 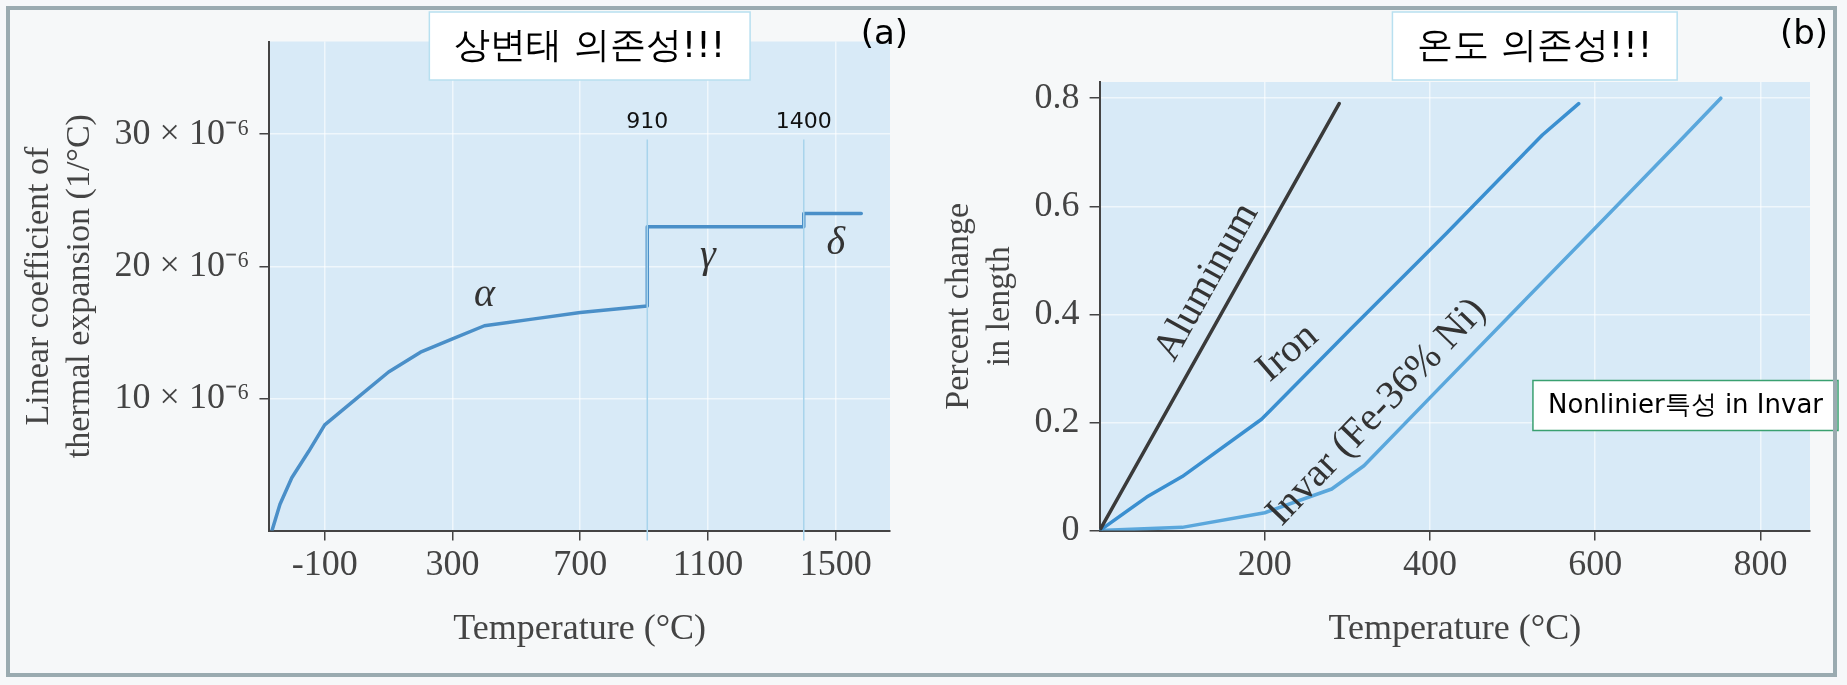 What do you see at coordinates (708, 562) in the screenshot?
I see `x-tick-label: 1100` at bounding box center [708, 562].